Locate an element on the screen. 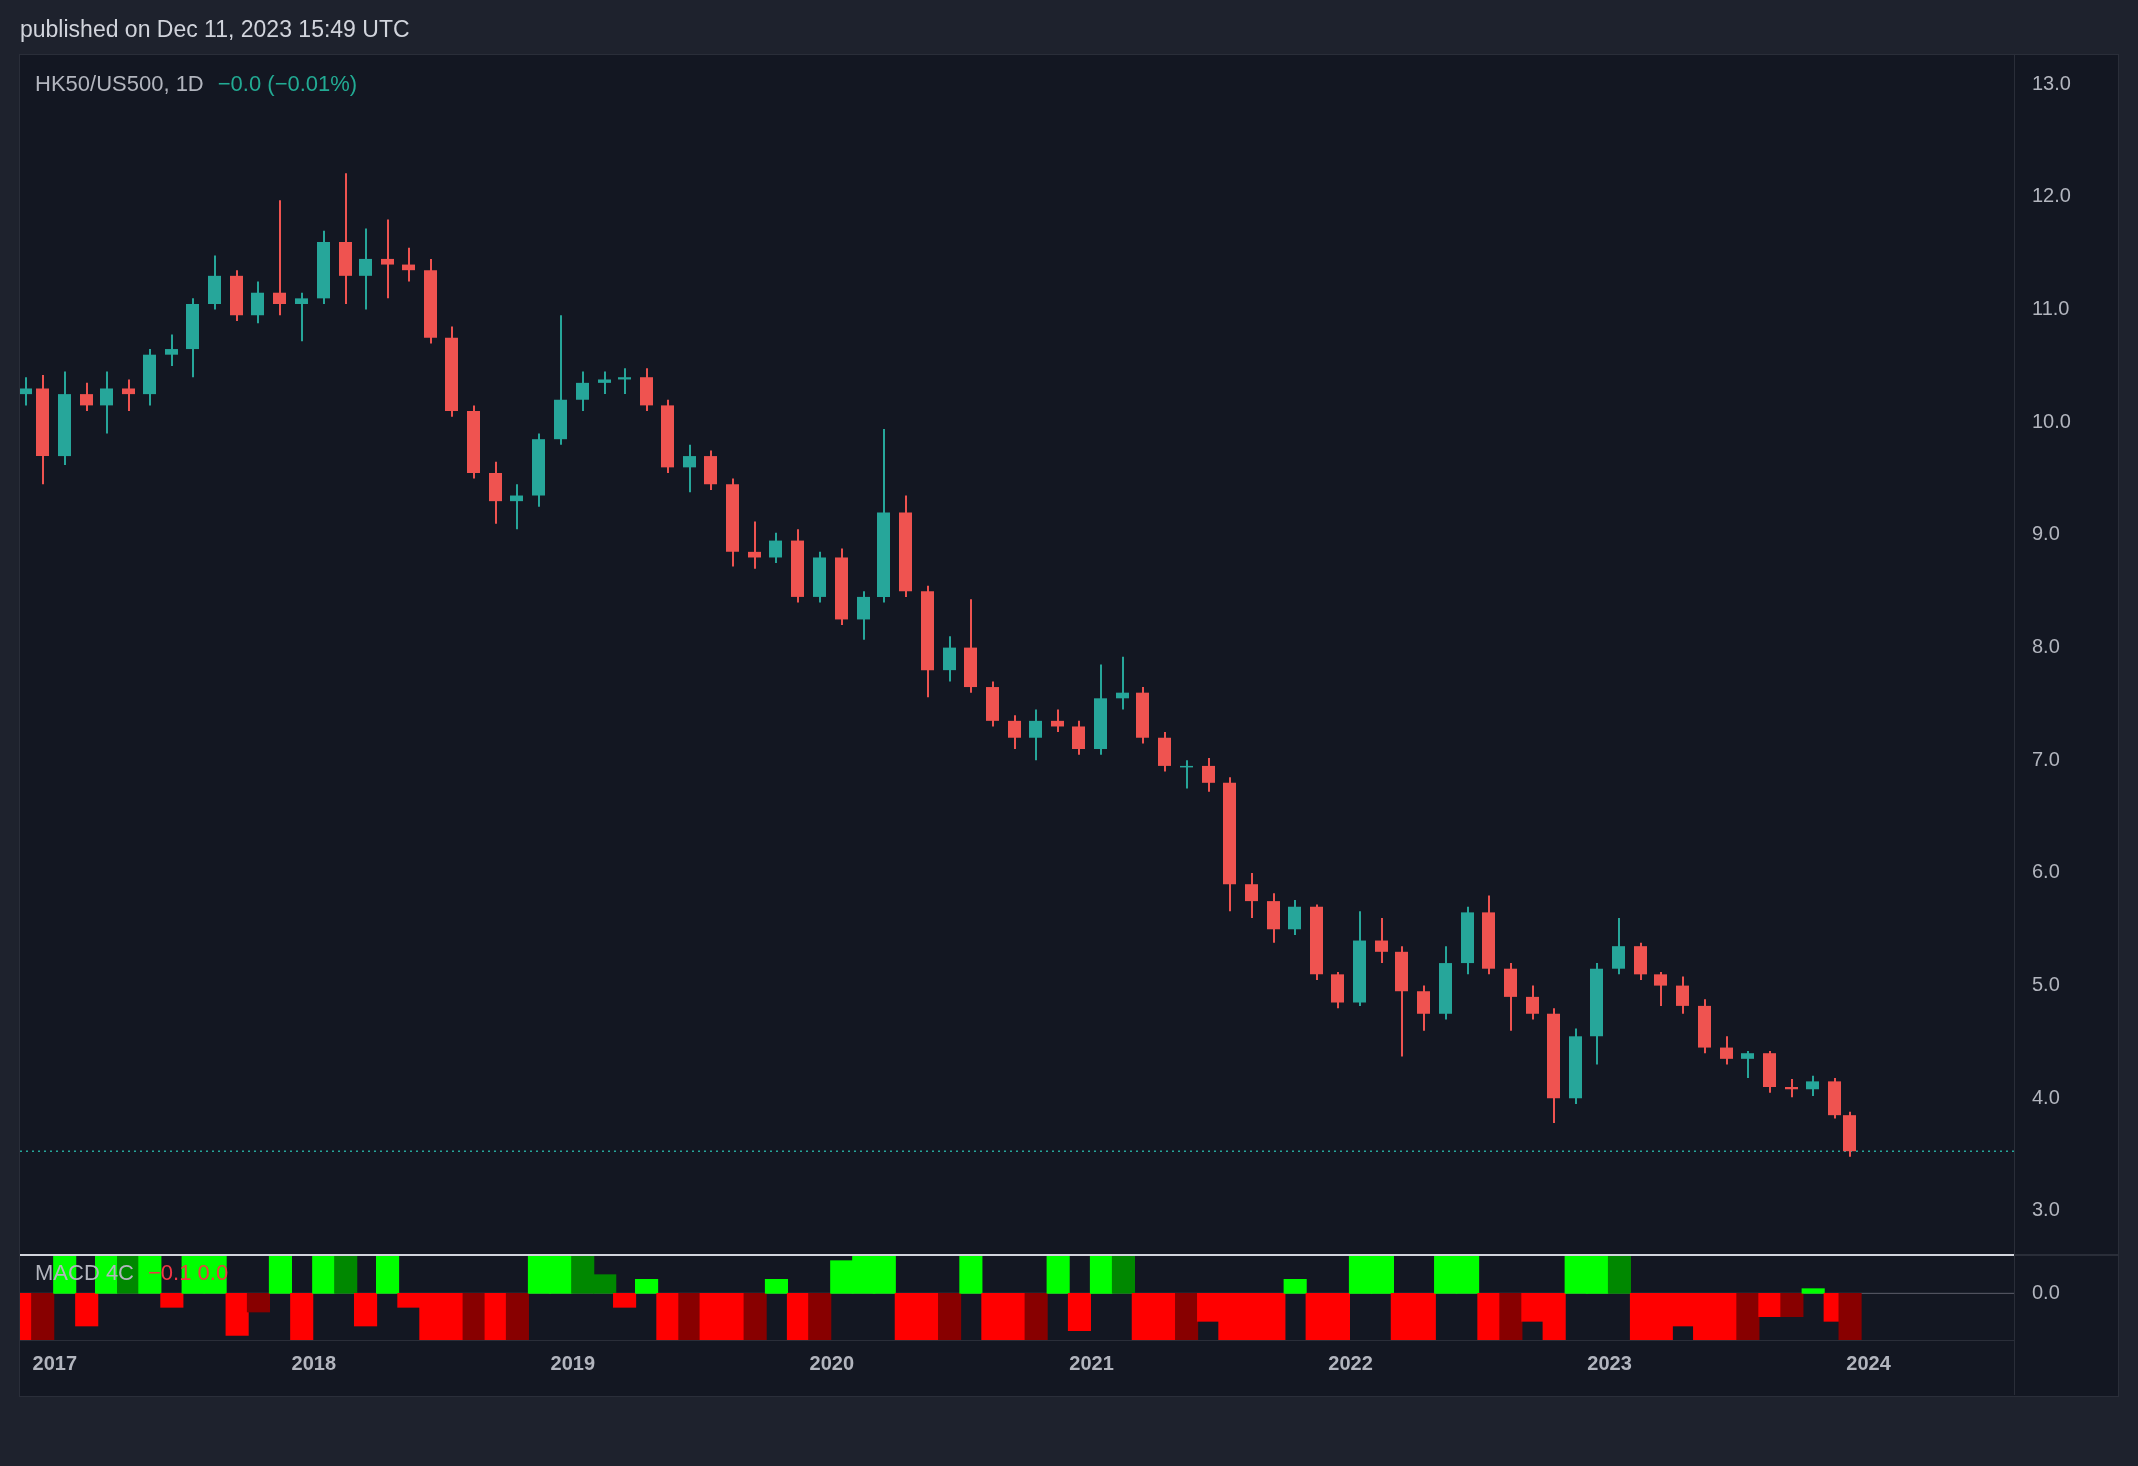 Image resolution: width=2138 pixels, height=1466 pixels. x-tick-label: 2020 is located at coordinates (832, 1362).